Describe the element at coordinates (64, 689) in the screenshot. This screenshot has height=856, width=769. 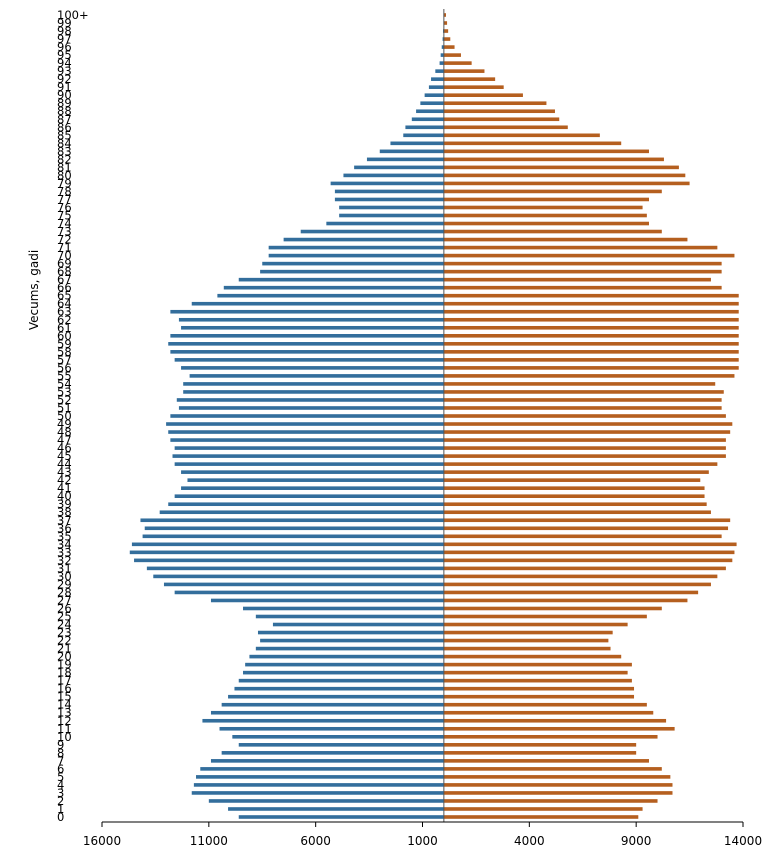
I see `age-label: 16` at that location.